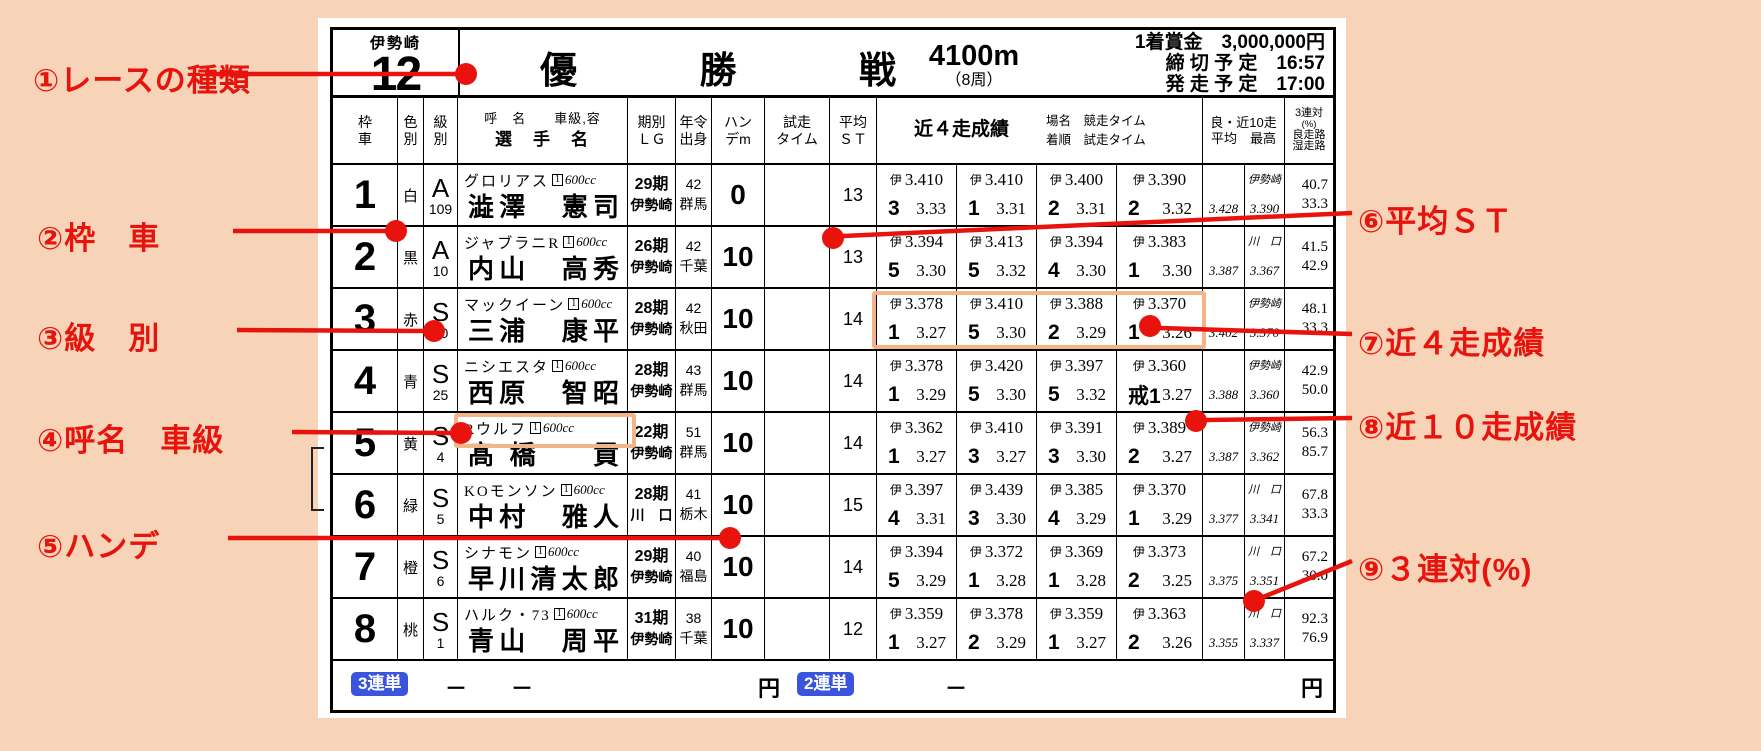  I want to click on win3-dry: 40.7, so click(1314, 185).